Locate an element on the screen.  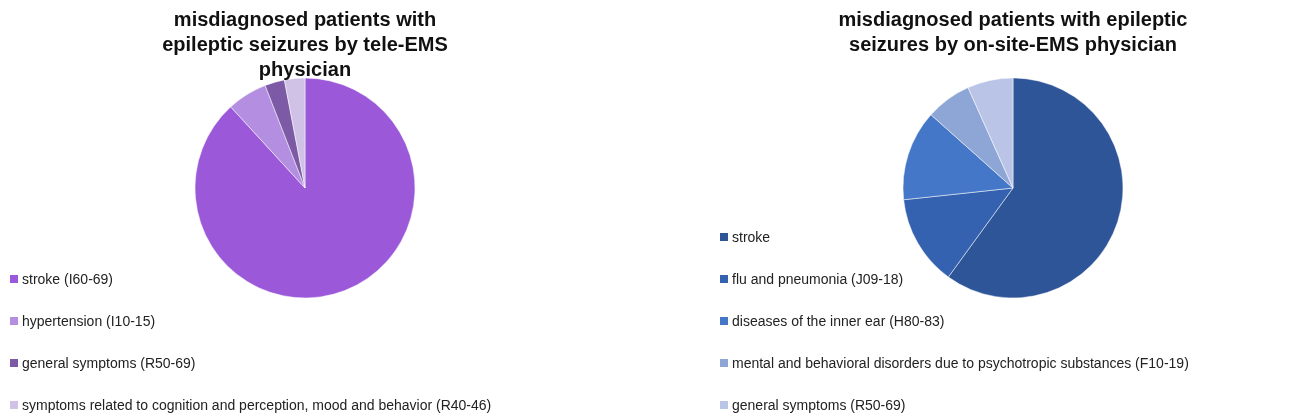
chart-title: misdiagnosed patients with epileptic seizures by on-site-EMS physician is located at coordinates (1013, 31).